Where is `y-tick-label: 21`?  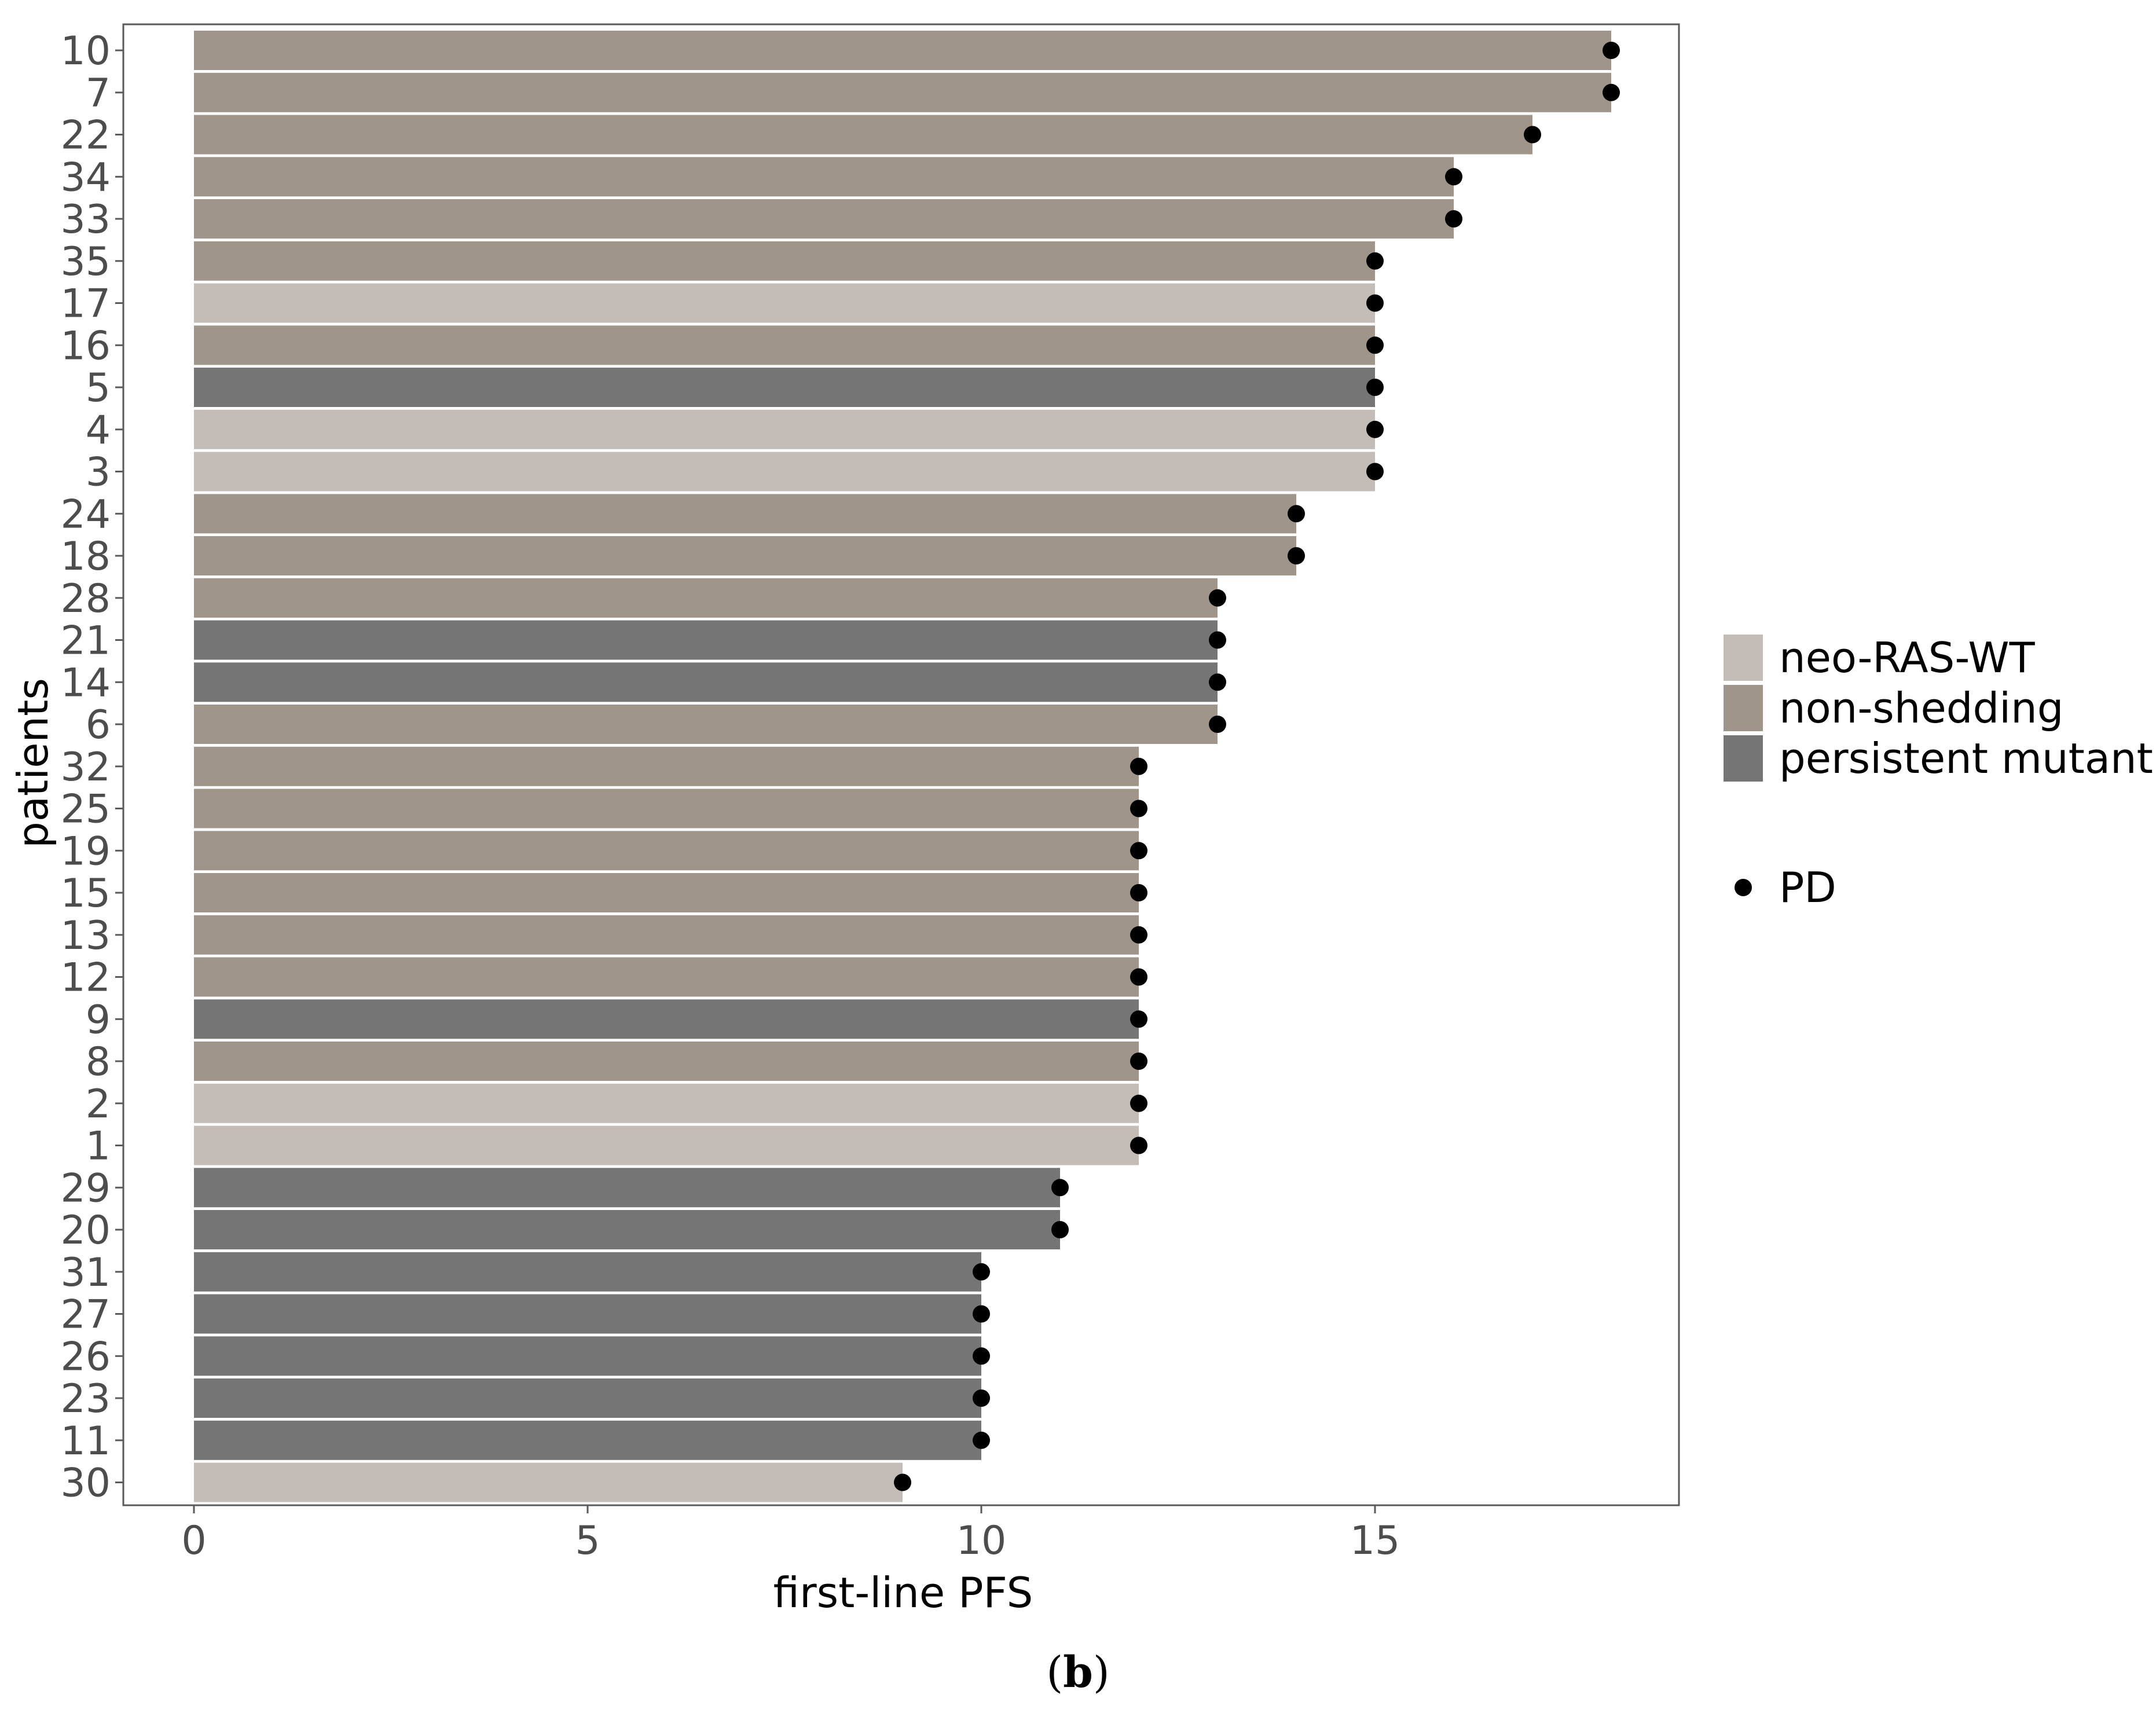 y-tick-label: 21 is located at coordinates (85, 641).